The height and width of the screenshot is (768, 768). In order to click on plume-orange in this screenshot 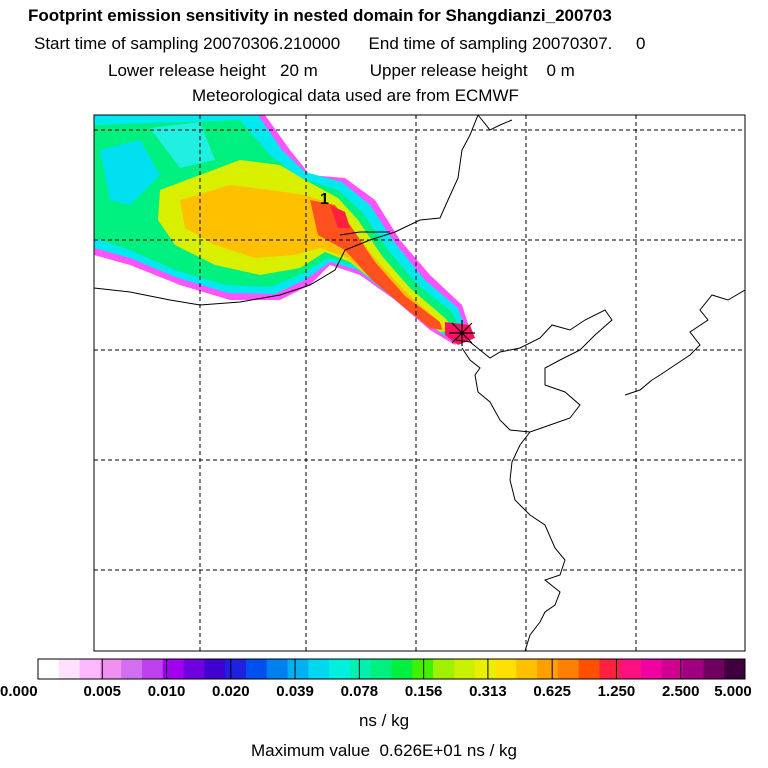, I will do `click(312, 257)`.